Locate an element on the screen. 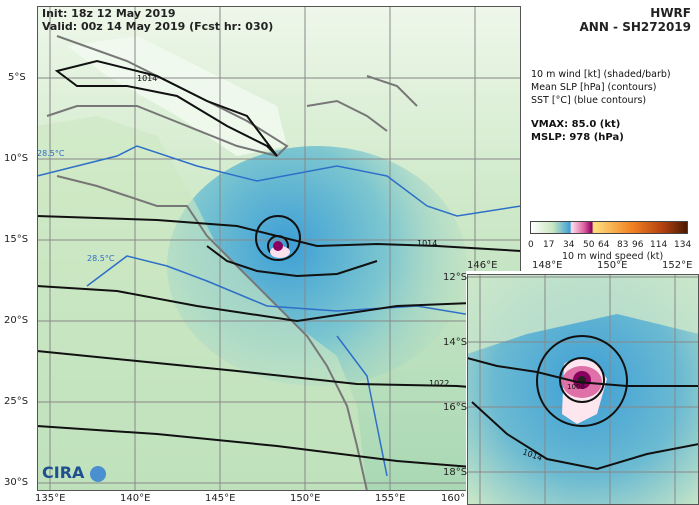 The height and width of the screenshot is (505, 699). contour-label: 1006 is located at coordinates (576, 387).